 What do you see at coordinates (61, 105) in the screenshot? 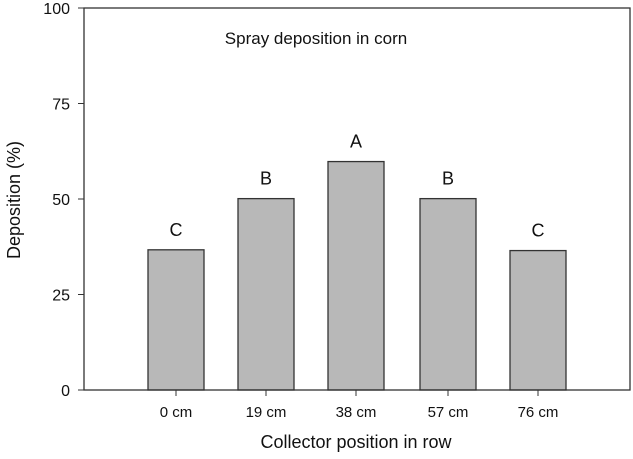
I see `y-tick-label: 75` at bounding box center [61, 105].